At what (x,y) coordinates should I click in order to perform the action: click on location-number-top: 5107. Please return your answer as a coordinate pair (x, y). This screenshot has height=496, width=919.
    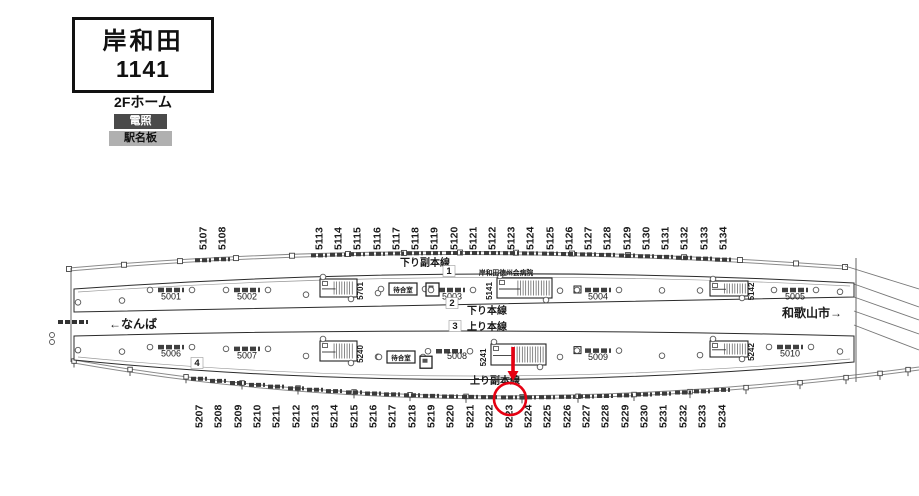
    Looking at the image, I should click on (204, 238).